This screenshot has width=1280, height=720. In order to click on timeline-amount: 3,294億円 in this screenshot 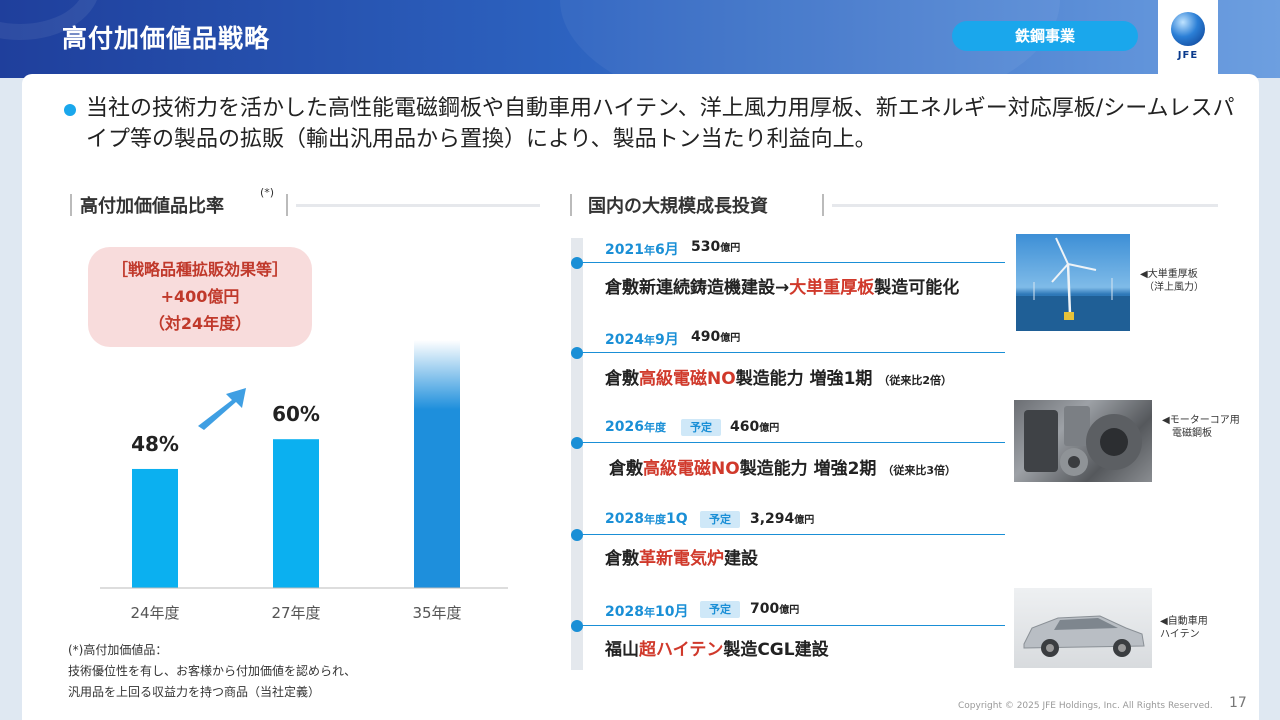, I will do `click(782, 519)`.